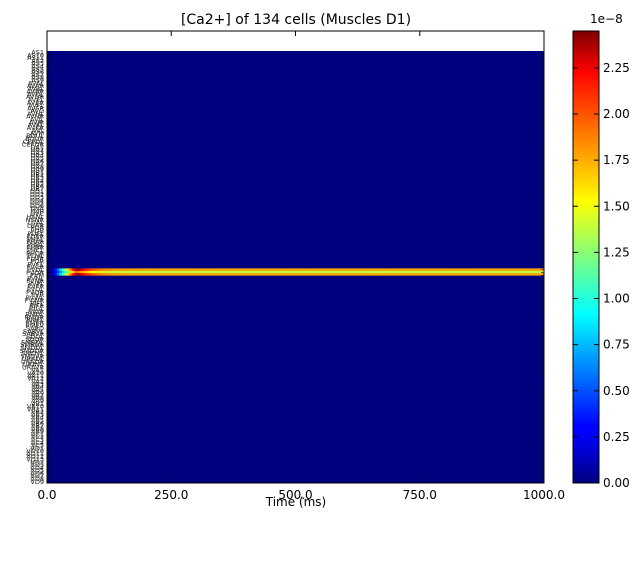 Image resolution: width=644 pixels, height=561 pixels. Describe the element at coordinates (37, 429) in the screenshot. I see `cell-label: VB8` at that location.